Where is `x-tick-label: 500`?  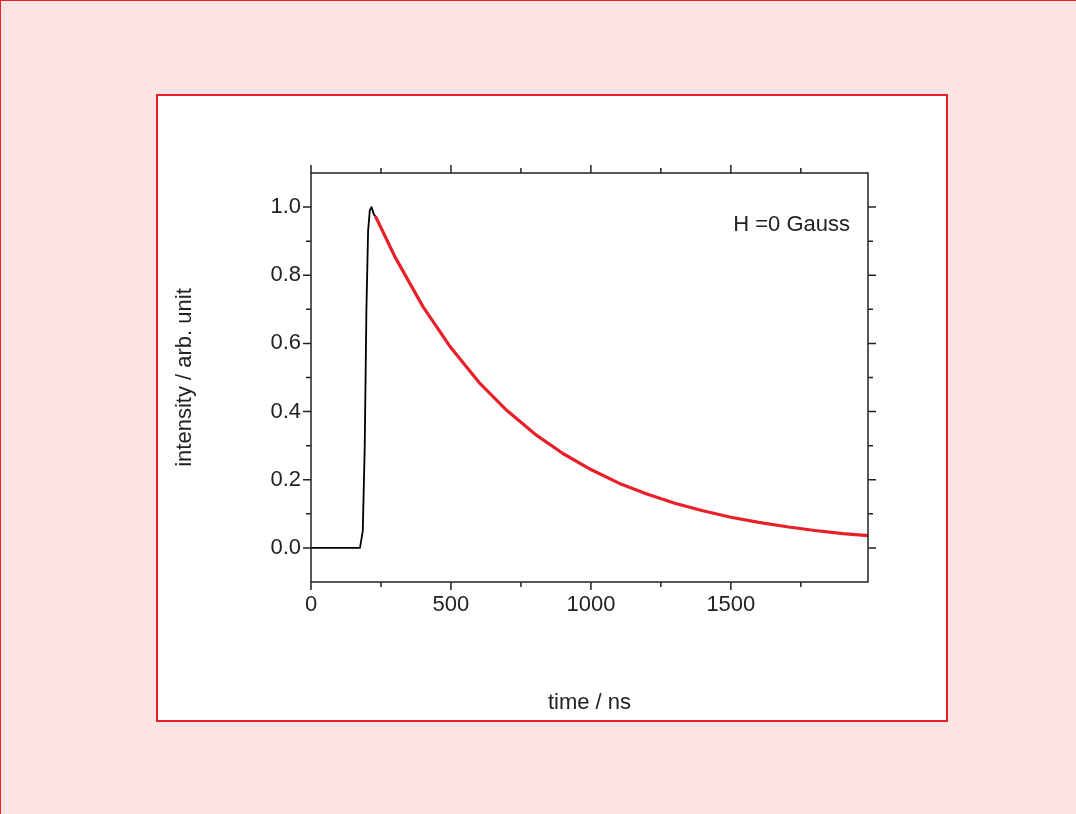 x-tick-label: 500 is located at coordinates (451, 604).